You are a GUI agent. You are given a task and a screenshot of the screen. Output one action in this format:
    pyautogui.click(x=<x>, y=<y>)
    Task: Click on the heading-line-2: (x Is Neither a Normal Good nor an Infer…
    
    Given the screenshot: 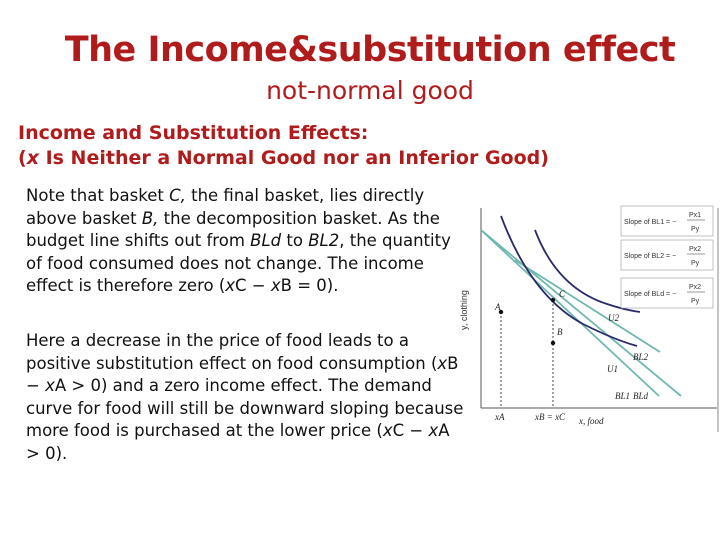 What is the action you would take?
    pyautogui.click(x=368, y=158)
    